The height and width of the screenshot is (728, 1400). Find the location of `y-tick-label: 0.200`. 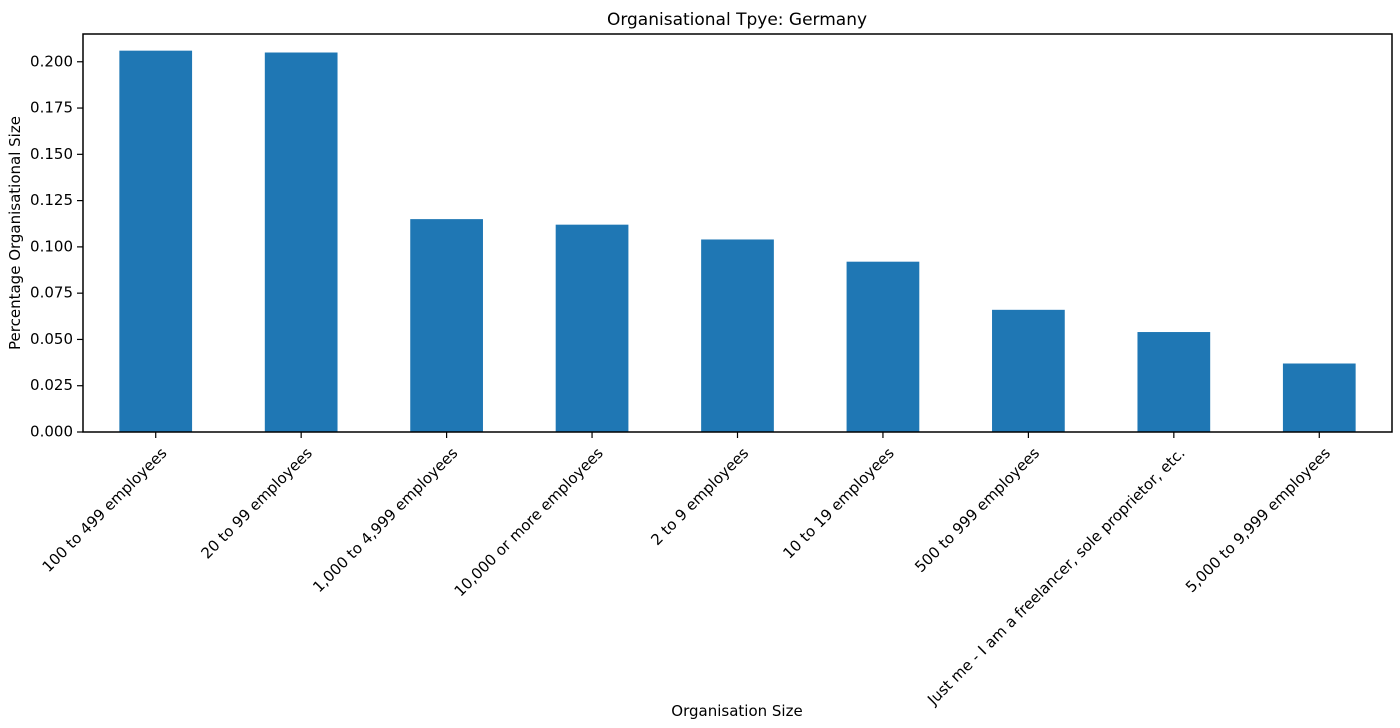

y-tick-label: 0.200 is located at coordinates (51, 61).